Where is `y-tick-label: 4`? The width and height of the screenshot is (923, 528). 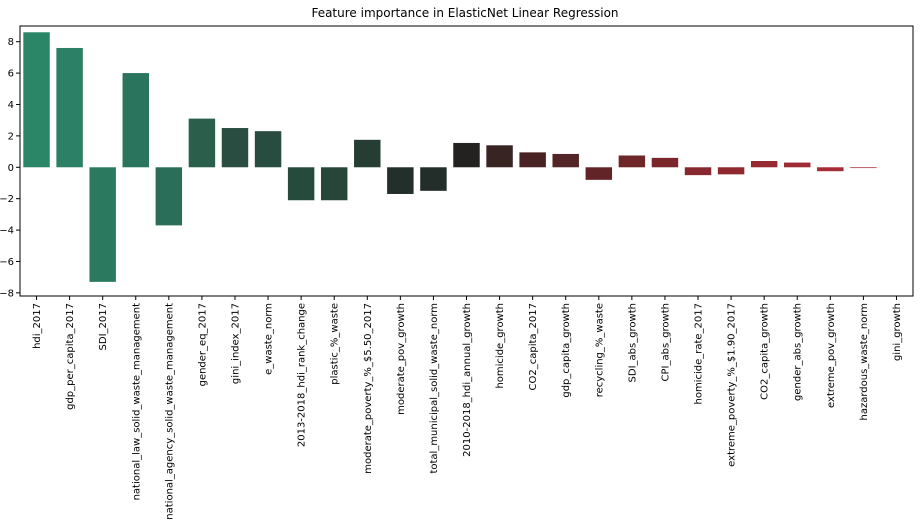
y-tick-label: 4 is located at coordinates (11, 105).